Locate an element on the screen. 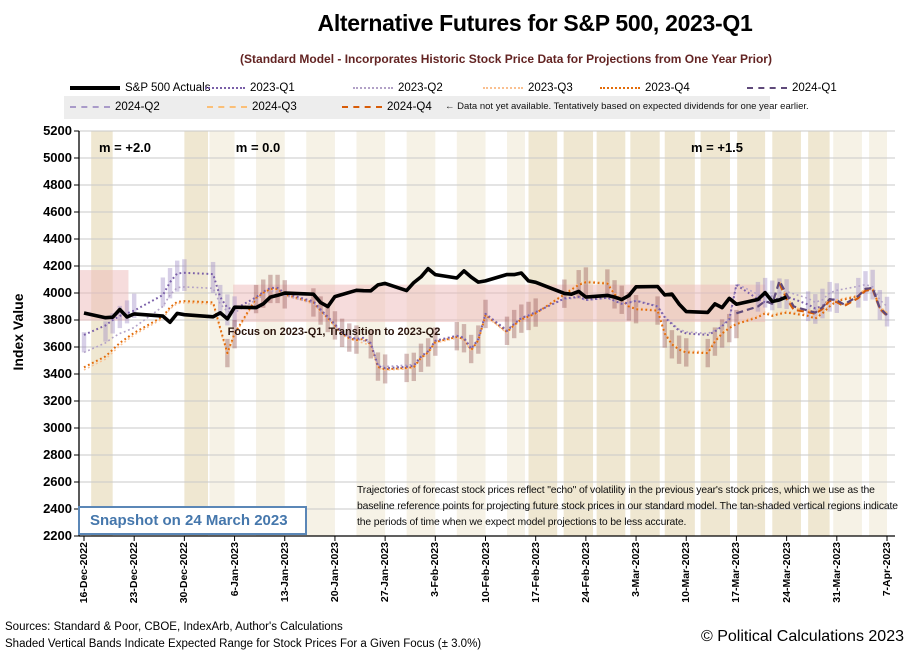 This screenshot has width=910, height=661. legend-label: 2023-Q4 is located at coordinates (667, 88).